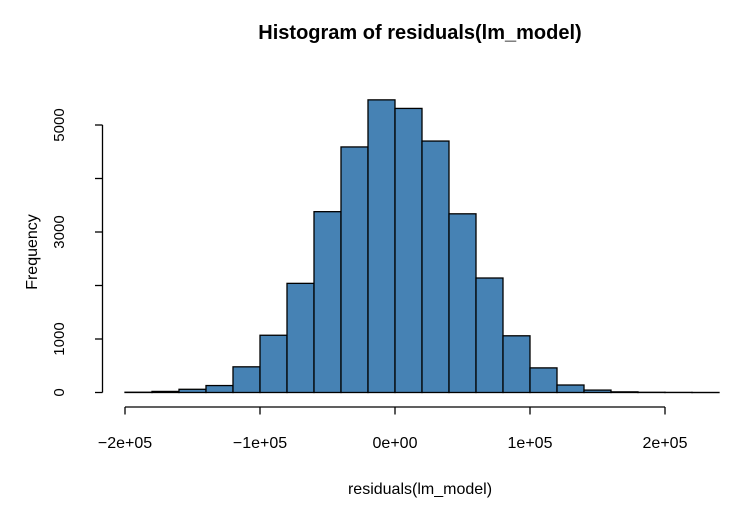  What do you see at coordinates (420, 33) in the screenshot?
I see `chart-title: Histogram of residuals(lm_model)` at bounding box center [420, 33].